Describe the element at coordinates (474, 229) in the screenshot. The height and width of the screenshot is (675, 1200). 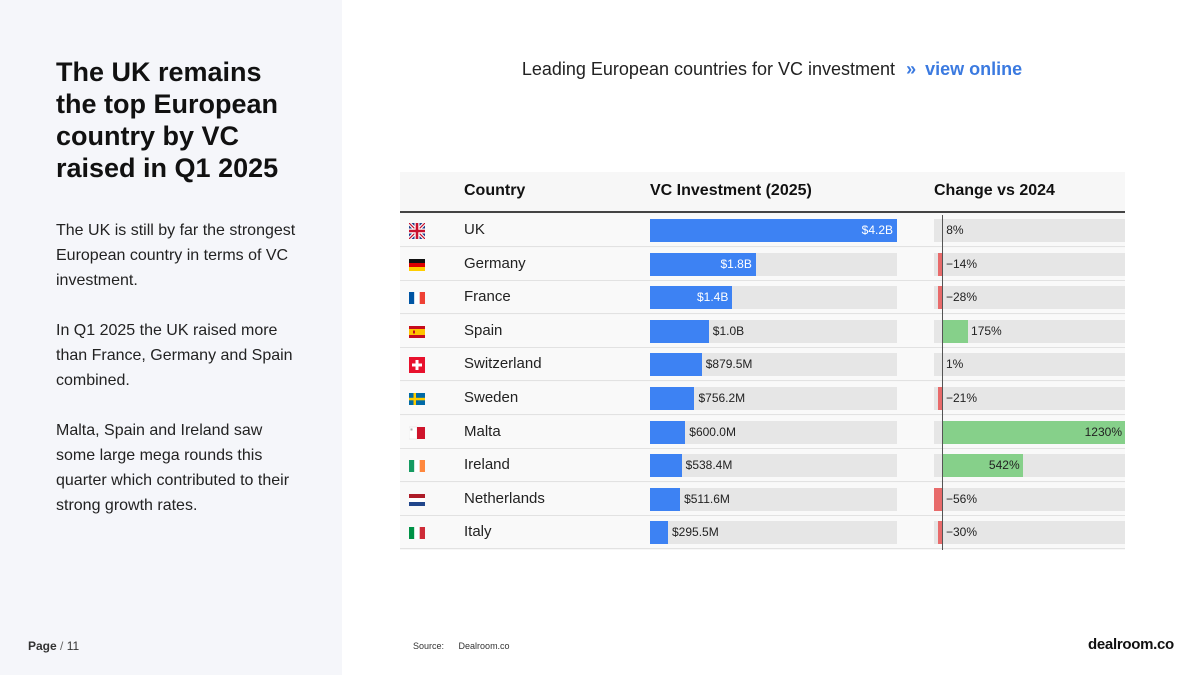
I see `country-label: UK` at that location.